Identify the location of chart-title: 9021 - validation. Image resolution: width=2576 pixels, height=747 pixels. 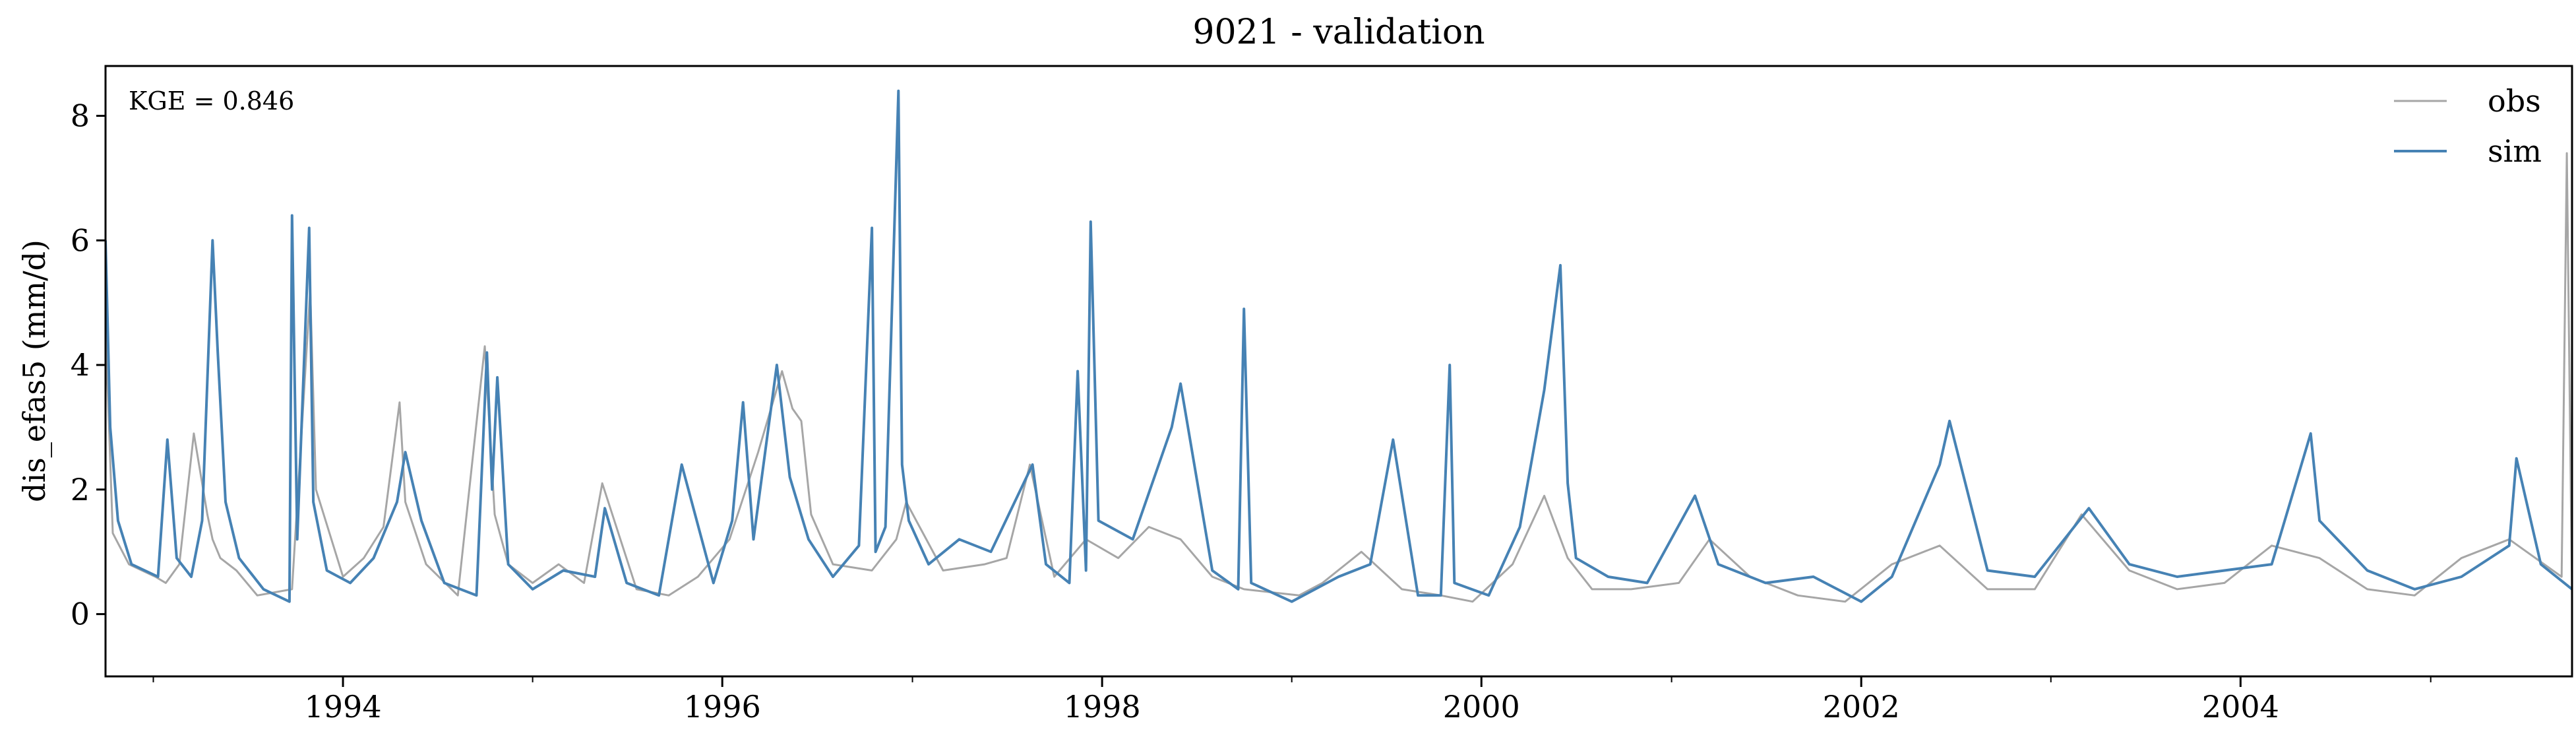
(1338, 32).